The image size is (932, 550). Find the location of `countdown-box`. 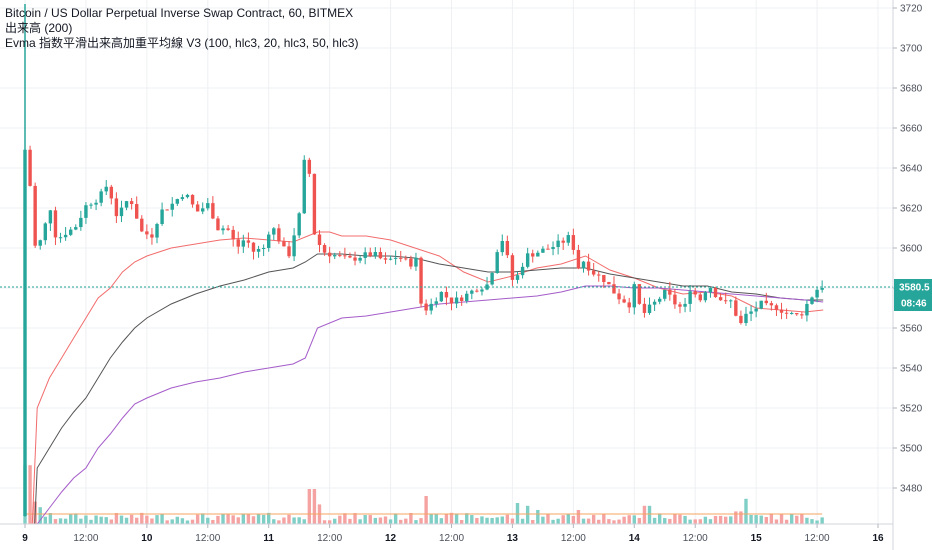

countdown-box is located at coordinates (913, 303).